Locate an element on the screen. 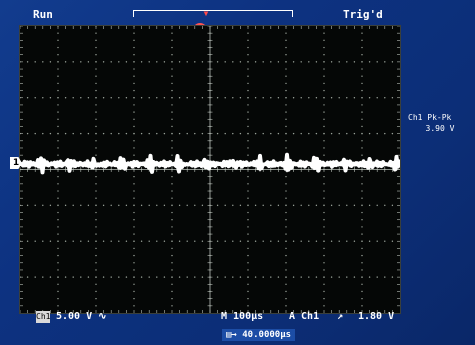 Image resolution: width=475 pixels, height=345 pixels. ch1-waveform-noise is located at coordinates (210, 165).